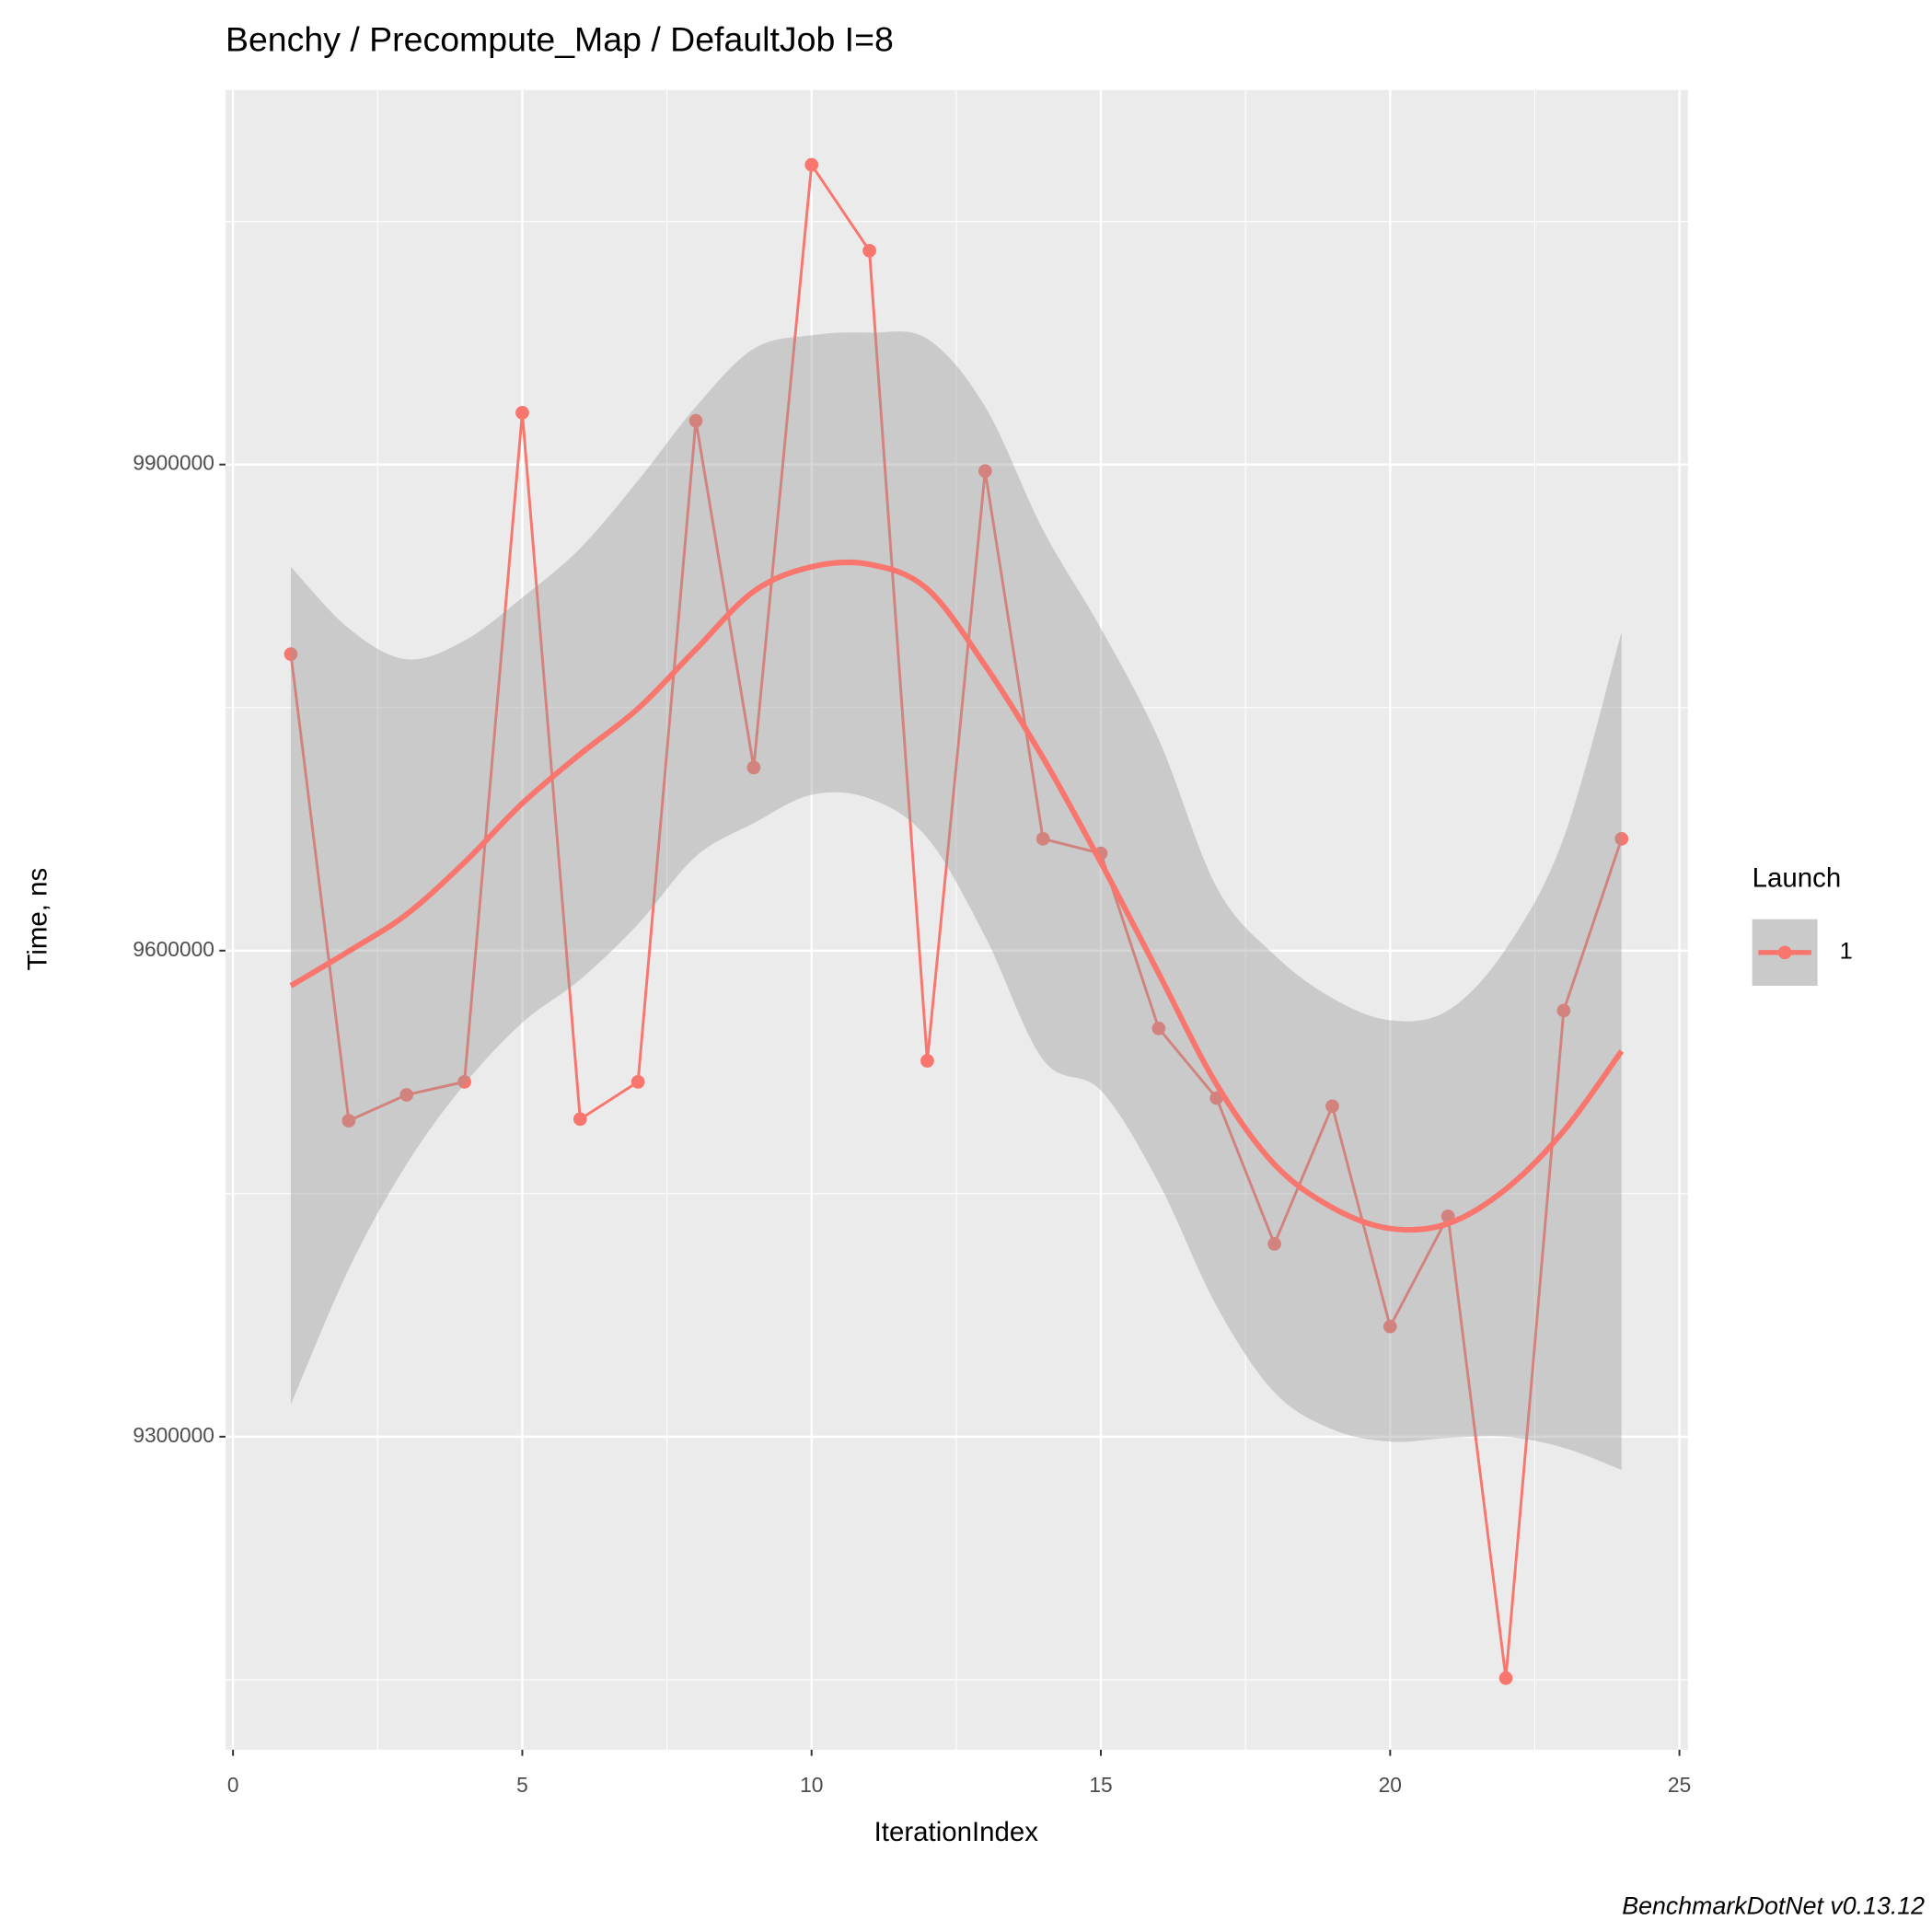 This screenshot has width=1932, height=1932. Describe the element at coordinates (173, 949) in the screenshot. I see `y-tick-label: 9600000` at that location.